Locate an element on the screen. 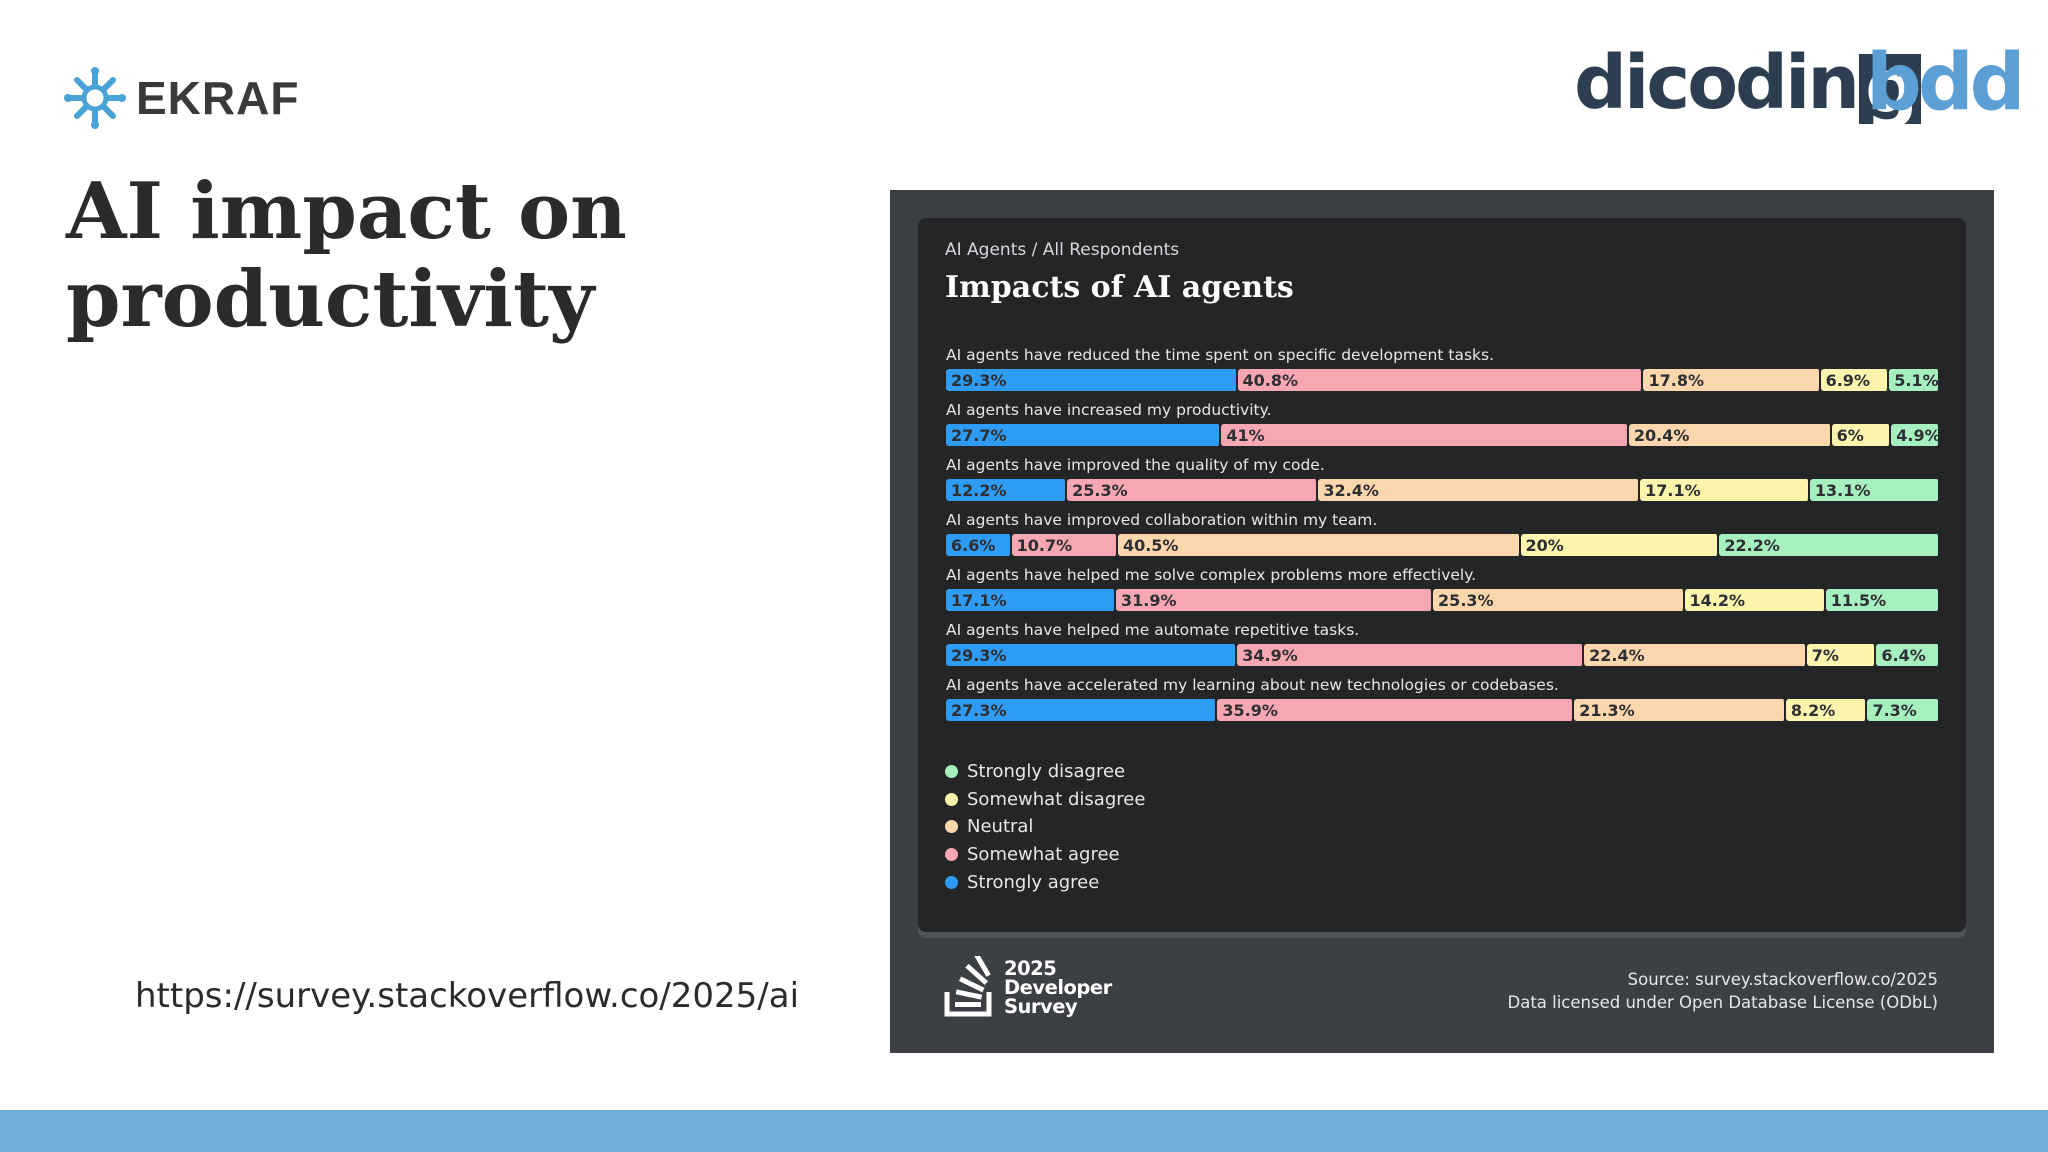  data-label: 22.2% is located at coordinates (1752, 545).